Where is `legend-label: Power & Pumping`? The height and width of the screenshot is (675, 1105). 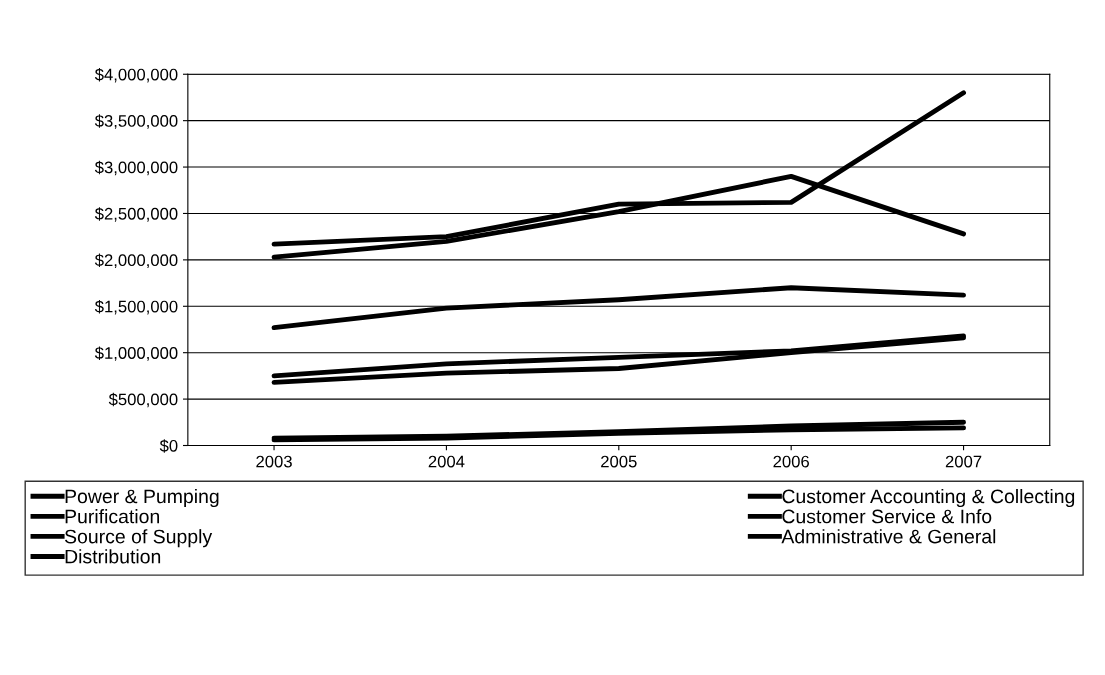
legend-label: Power & Pumping is located at coordinates (142, 498).